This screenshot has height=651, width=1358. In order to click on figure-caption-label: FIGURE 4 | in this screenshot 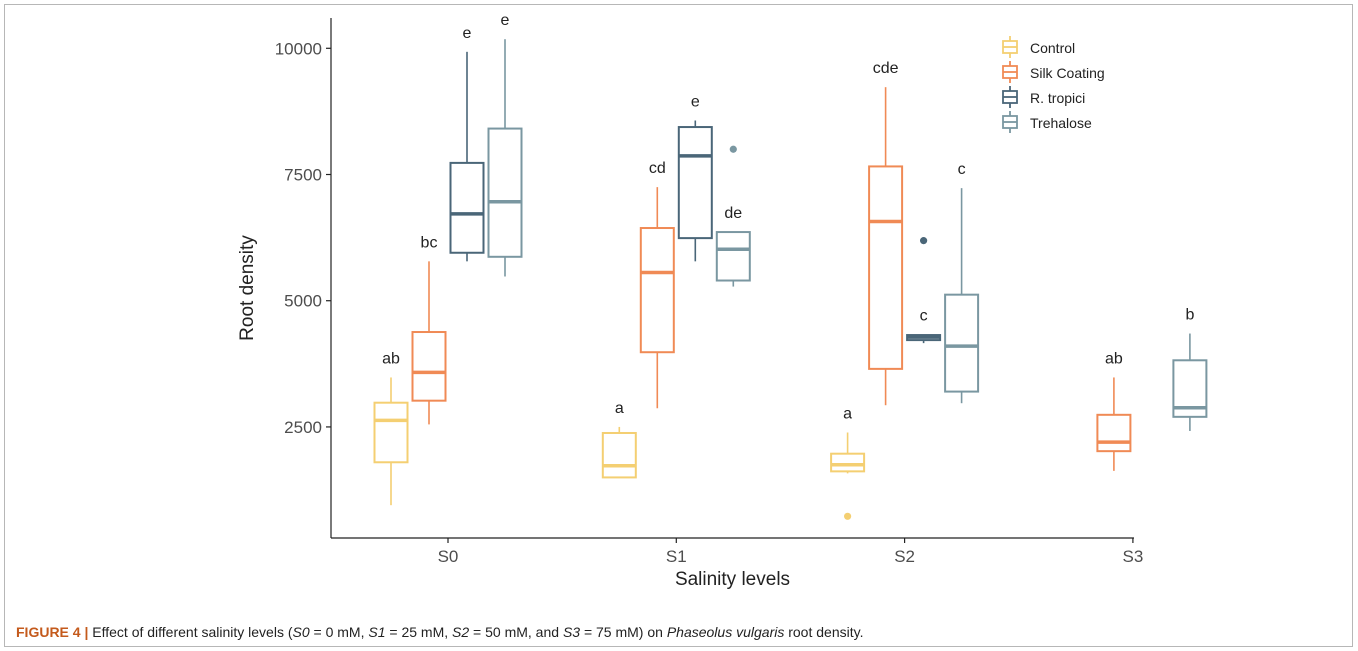, I will do `click(52, 632)`.